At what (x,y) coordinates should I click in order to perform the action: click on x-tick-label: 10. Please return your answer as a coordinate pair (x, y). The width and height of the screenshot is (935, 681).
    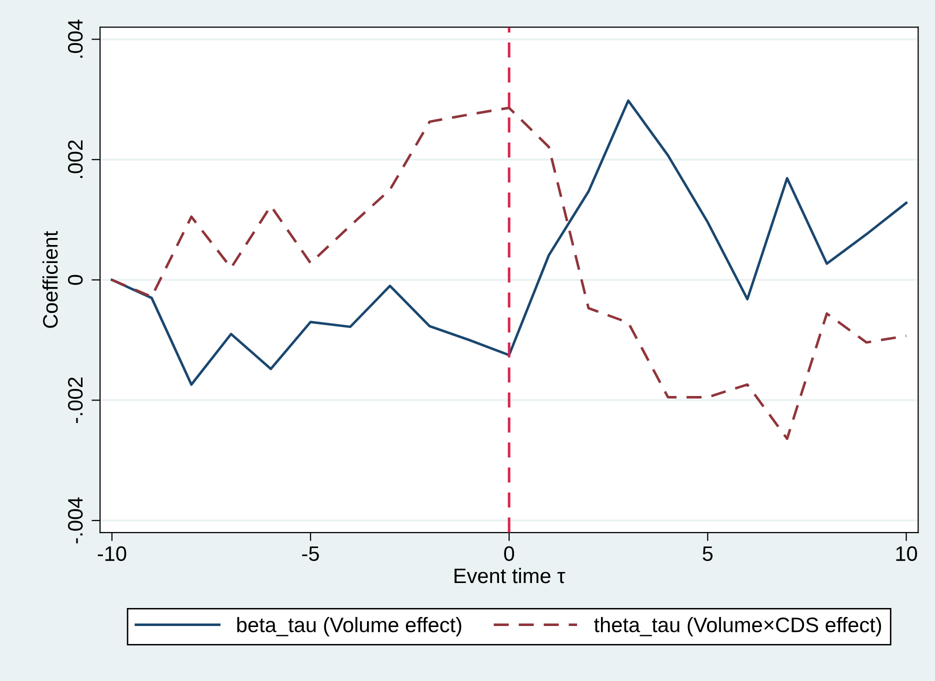
    Looking at the image, I should click on (907, 554).